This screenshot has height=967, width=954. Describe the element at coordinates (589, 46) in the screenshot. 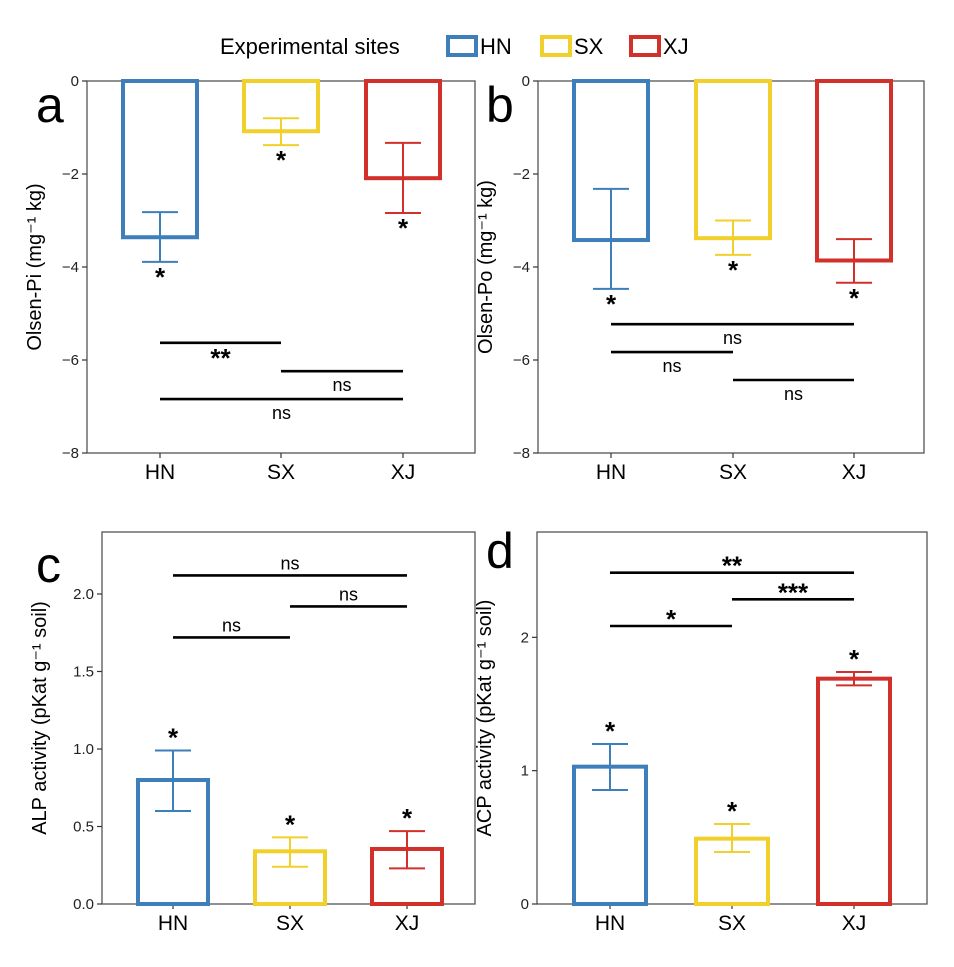

I see `legend-label-sx: SX` at that location.